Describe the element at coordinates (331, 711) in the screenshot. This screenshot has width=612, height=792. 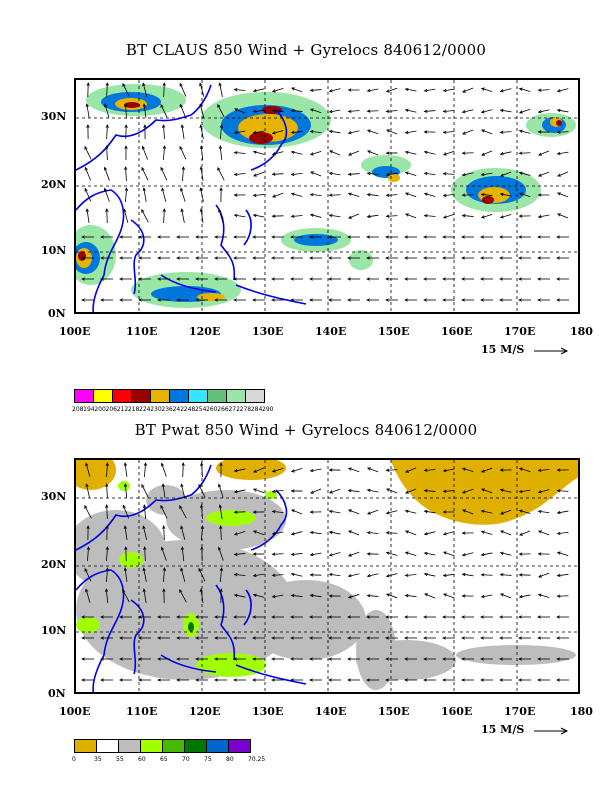
I see `panel2-lon-label: 140E` at that location.